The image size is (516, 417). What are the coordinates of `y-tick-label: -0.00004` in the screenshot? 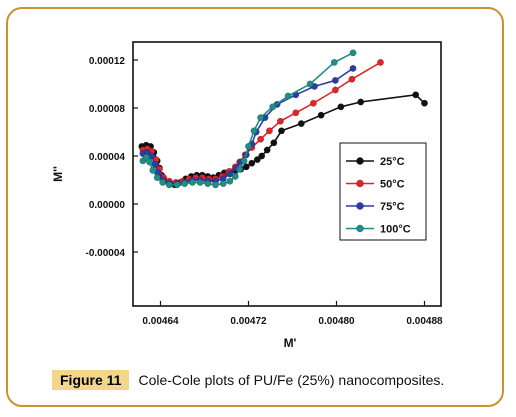 It's located at (106, 253).